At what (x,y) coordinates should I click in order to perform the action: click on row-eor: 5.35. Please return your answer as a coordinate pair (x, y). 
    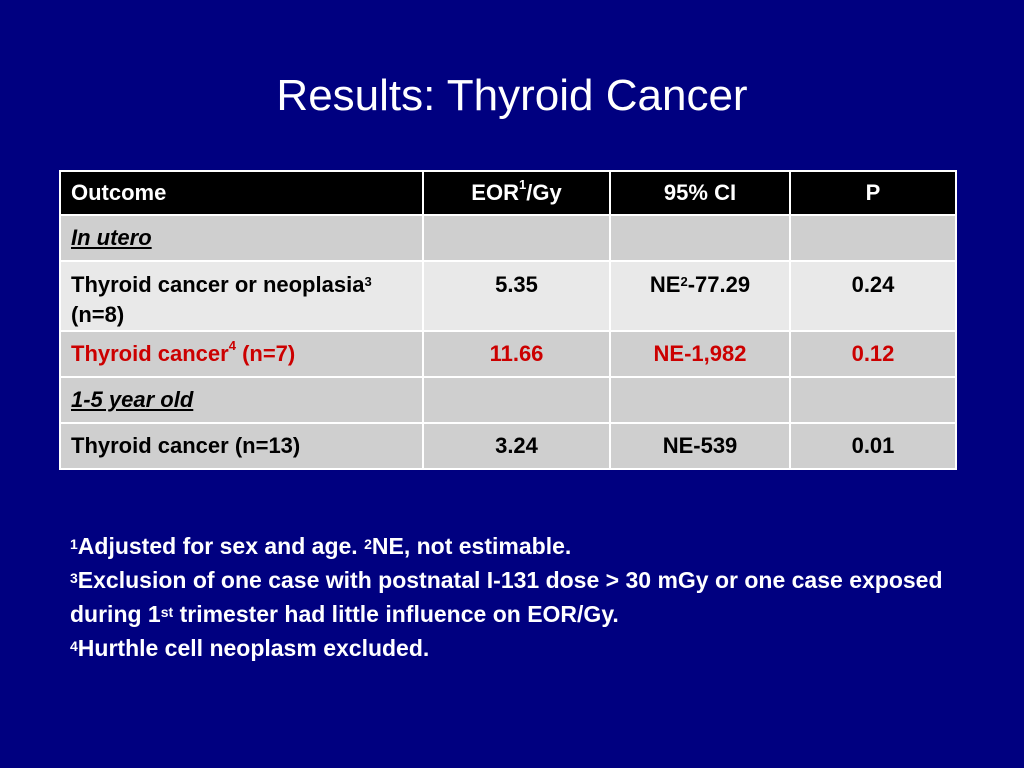
    Looking at the image, I should click on (516, 296).